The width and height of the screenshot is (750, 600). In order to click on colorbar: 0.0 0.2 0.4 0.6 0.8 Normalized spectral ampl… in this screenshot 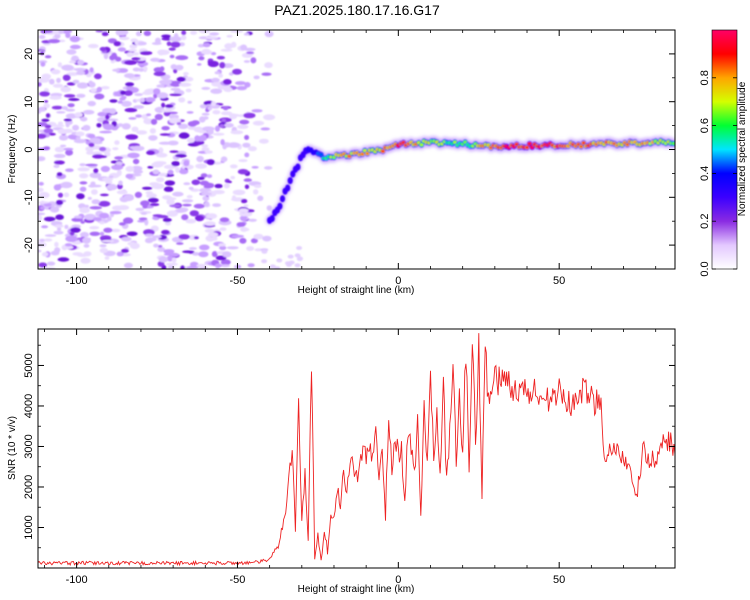, I will do `click(723, 153)`.